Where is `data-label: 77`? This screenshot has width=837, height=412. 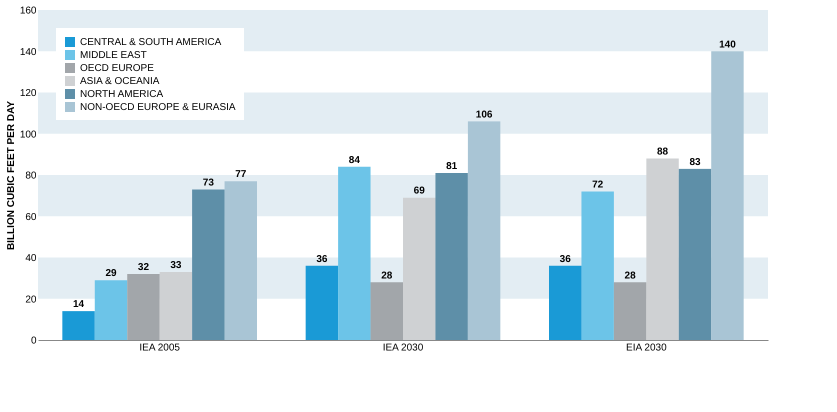 data-label: 77 is located at coordinates (241, 174).